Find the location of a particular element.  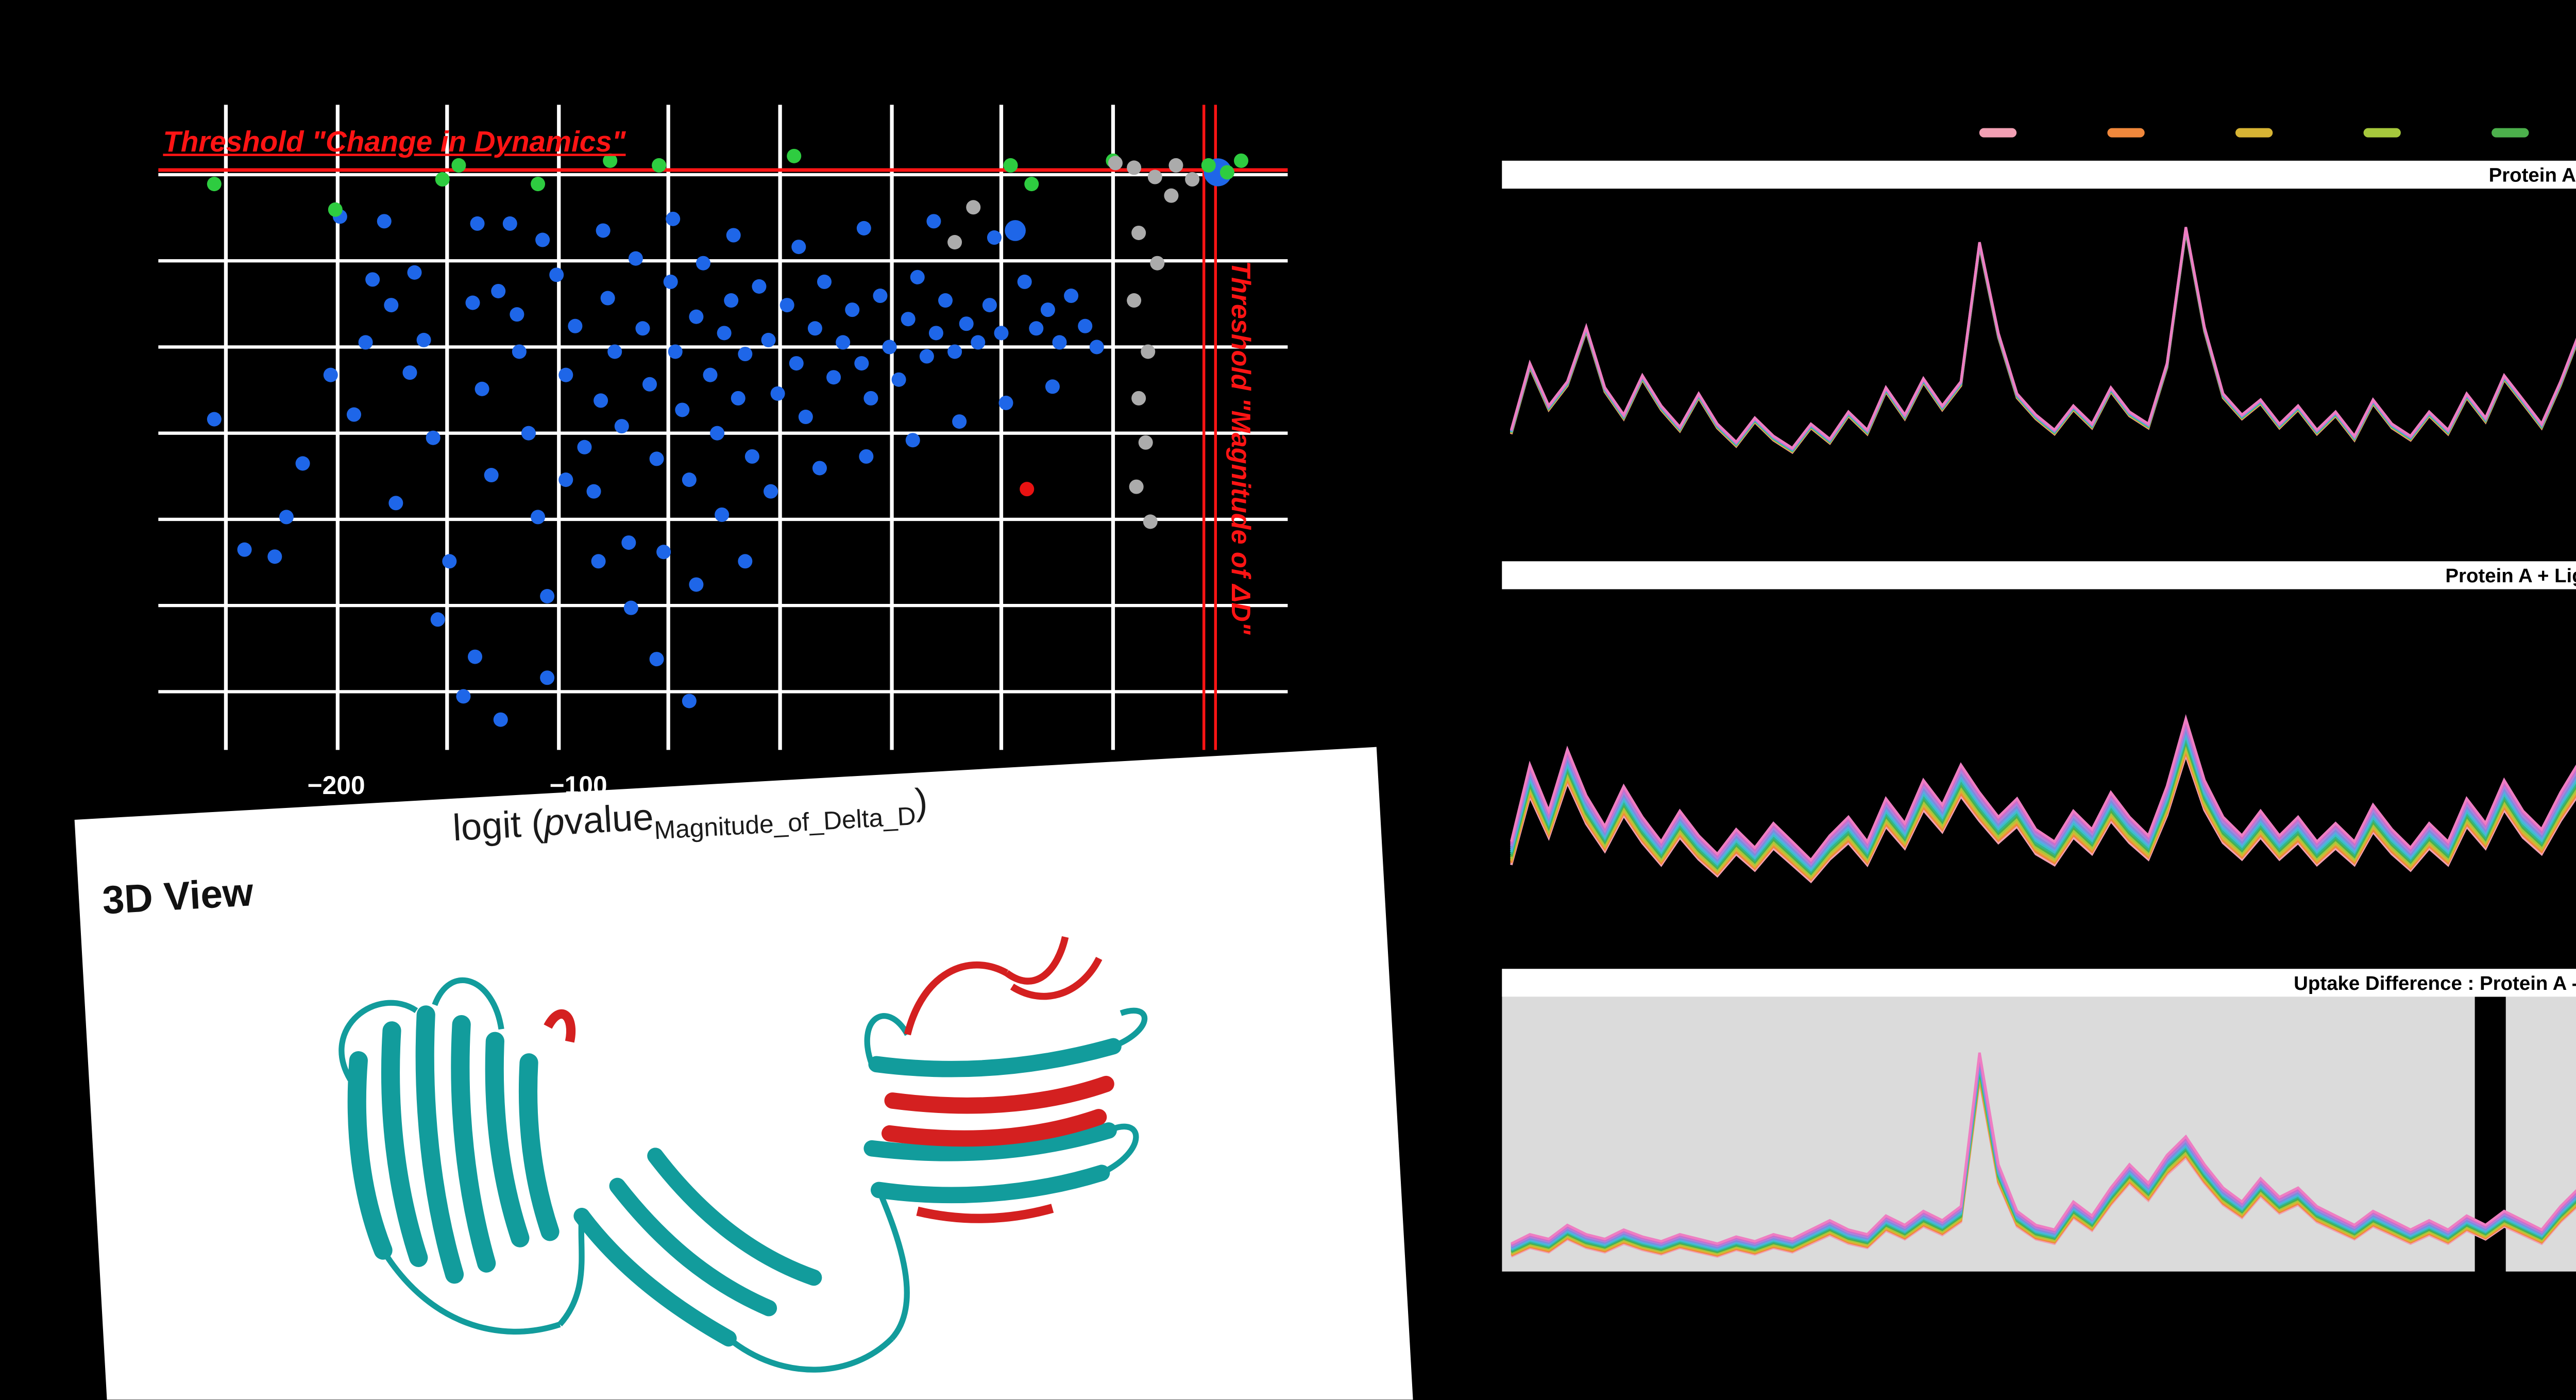

uptake-chart-protein-a is located at coordinates (2039, 366).